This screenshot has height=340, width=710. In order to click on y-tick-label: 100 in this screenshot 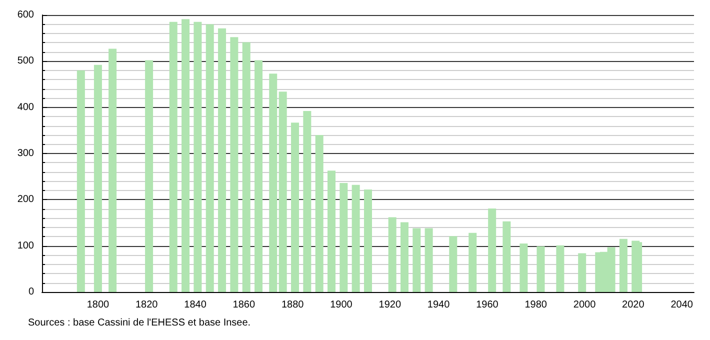, I will do `click(25, 246)`.